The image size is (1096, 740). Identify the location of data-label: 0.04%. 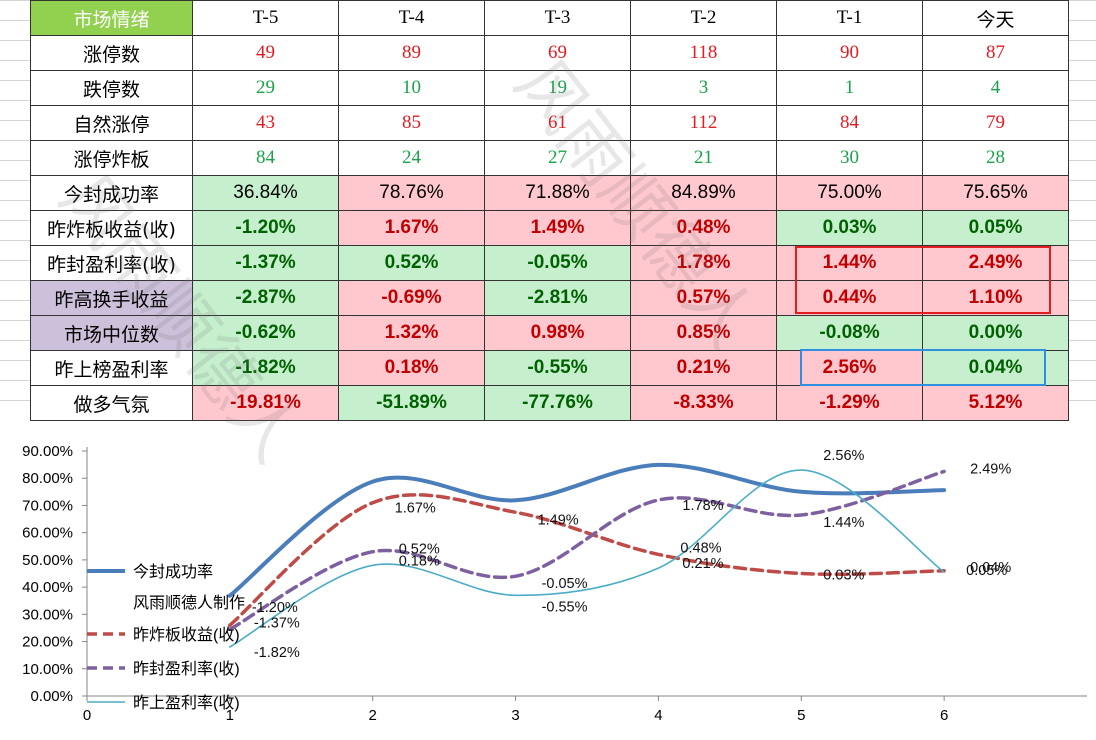
(990, 568).